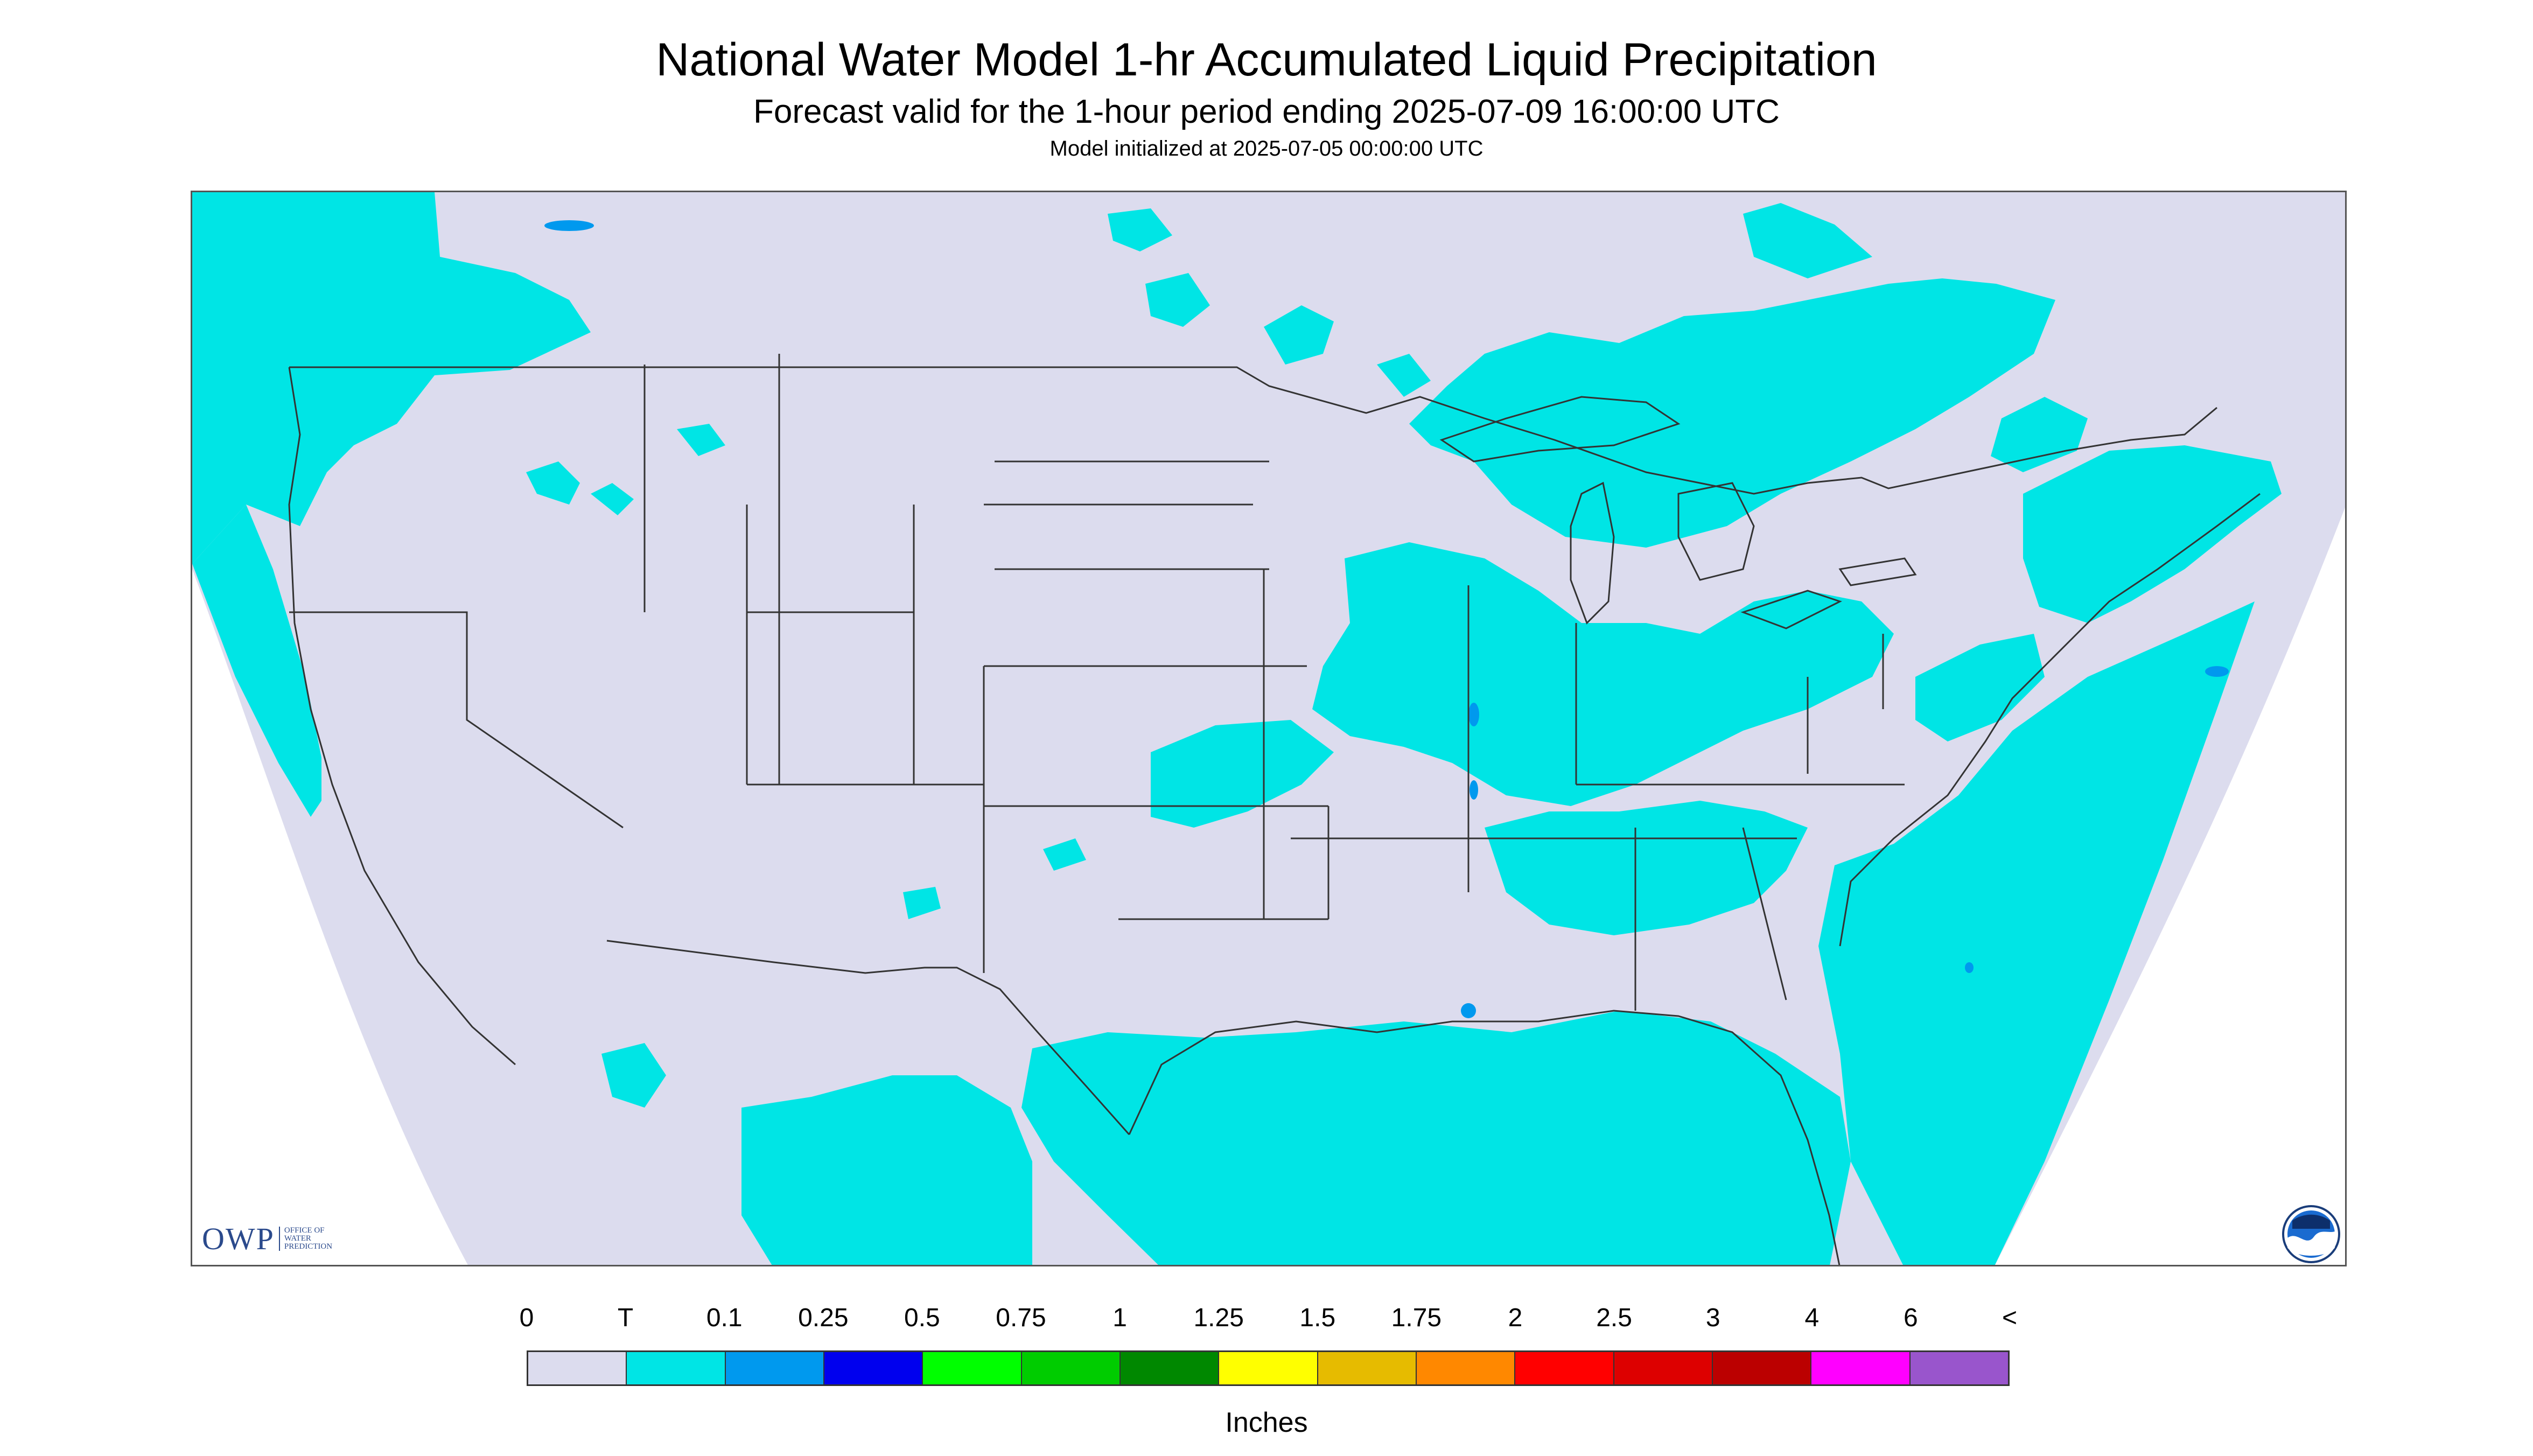  I want to click on state-lines-plains, so click(1157, 690).